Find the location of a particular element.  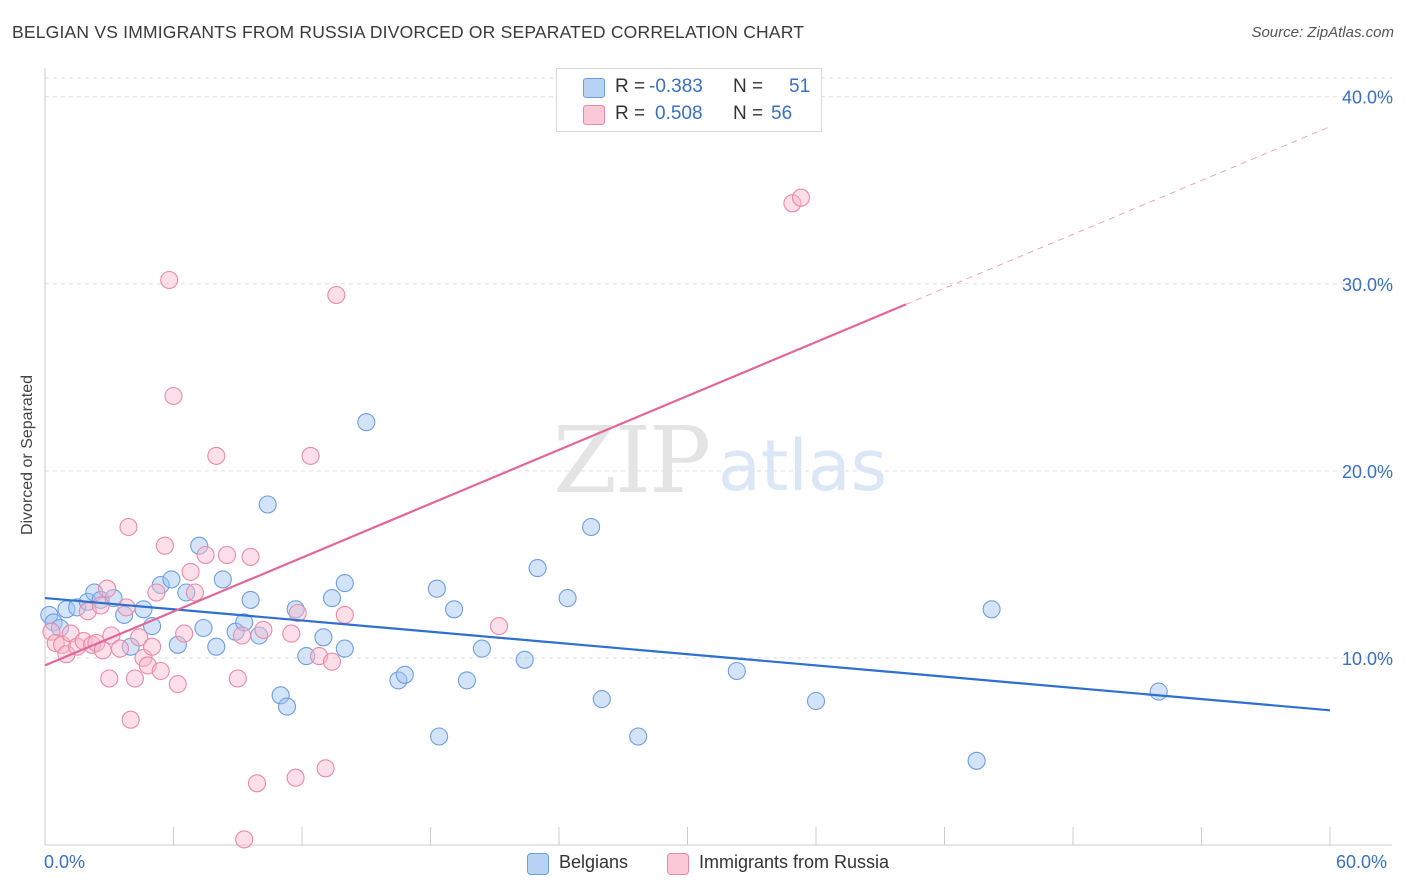

watermark-atlas: atlas is located at coordinates (802, 466).